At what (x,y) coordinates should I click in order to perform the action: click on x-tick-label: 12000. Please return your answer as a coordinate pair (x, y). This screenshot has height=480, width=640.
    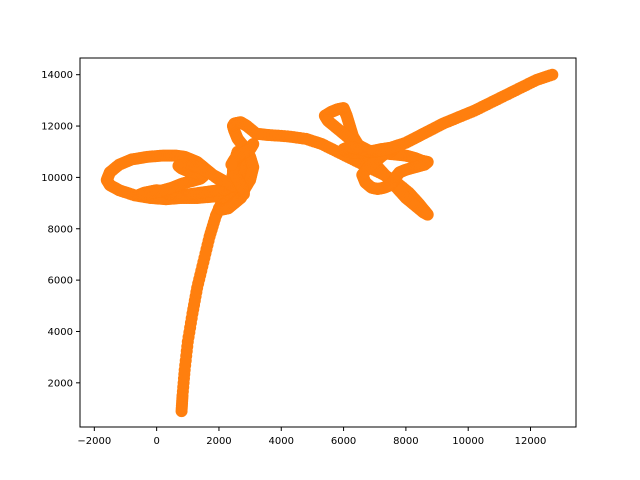
    Looking at the image, I should click on (531, 441).